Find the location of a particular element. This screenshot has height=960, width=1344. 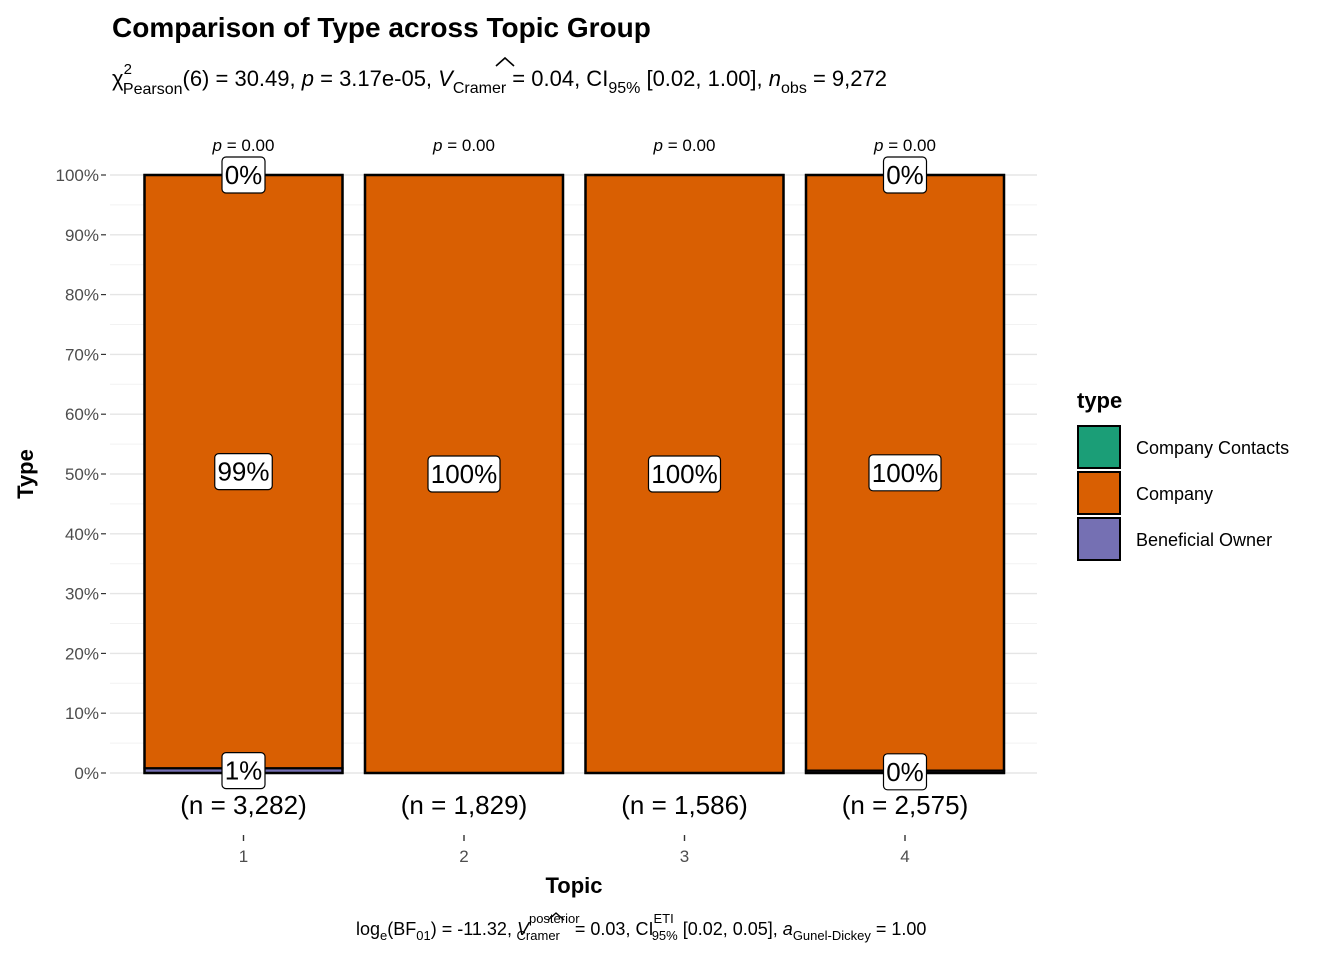

x-axis-title: Topic is located at coordinates (573, 885).